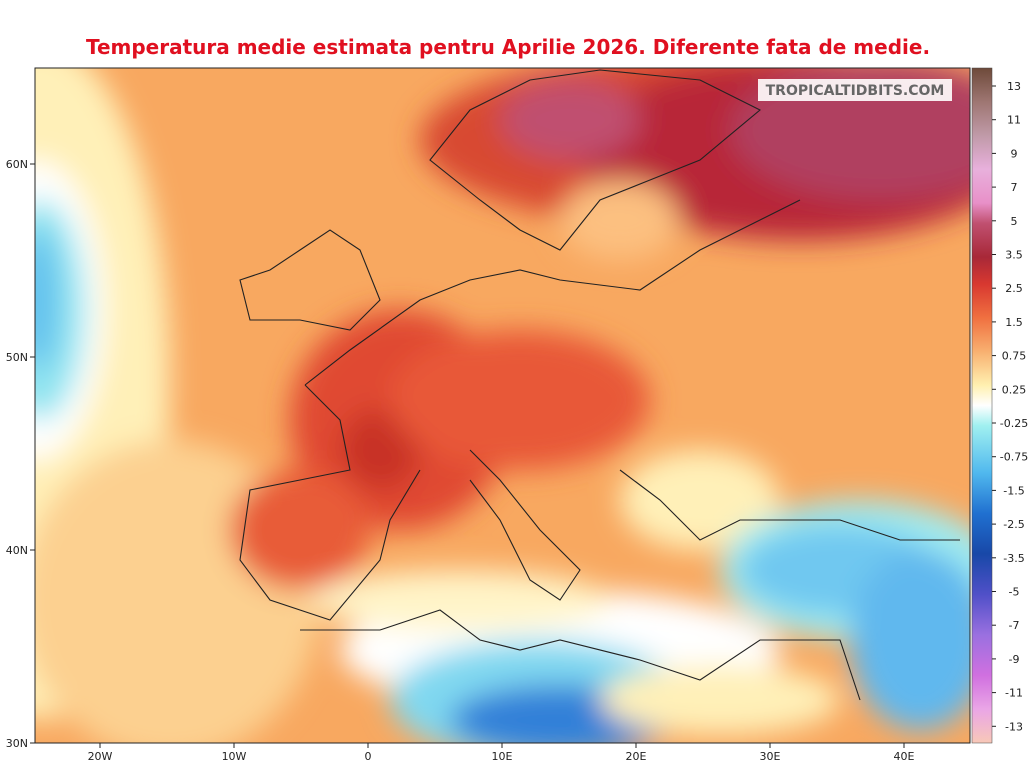 Image resolution: width=1036 pixels, height=776 pixels. What do you see at coordinates (1014, 356) in the screenshot?
I see `colorbar-label: 0.75` at bounding box center [1014, 356].